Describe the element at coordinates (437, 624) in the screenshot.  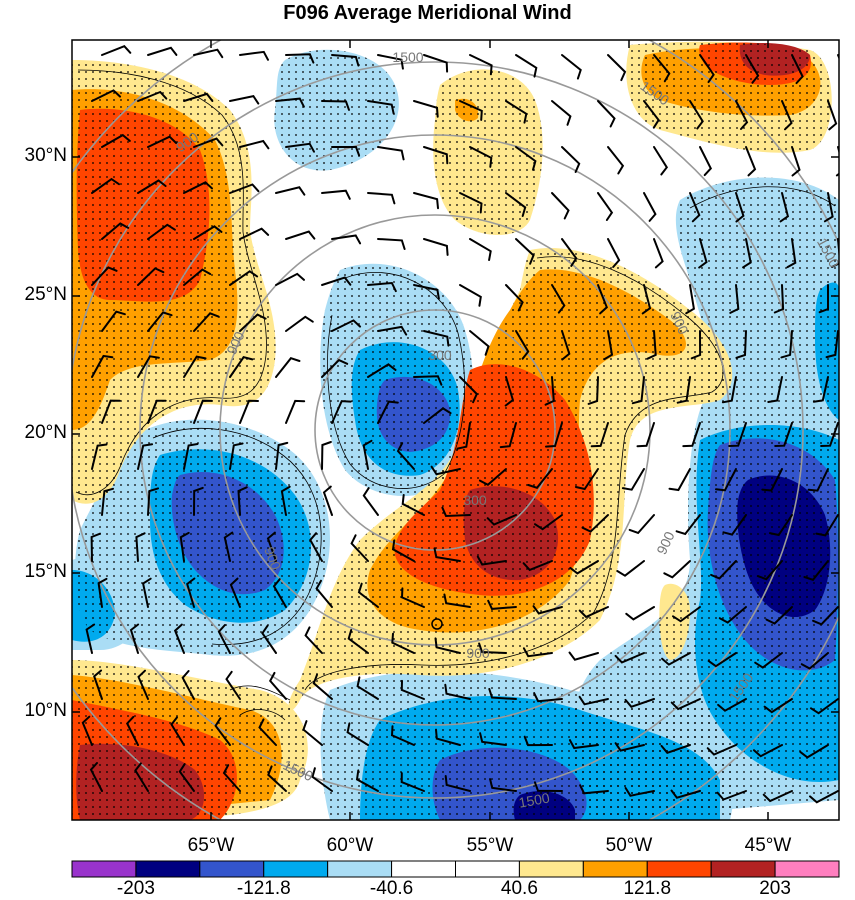
I see `storm-center-marker` at that location.